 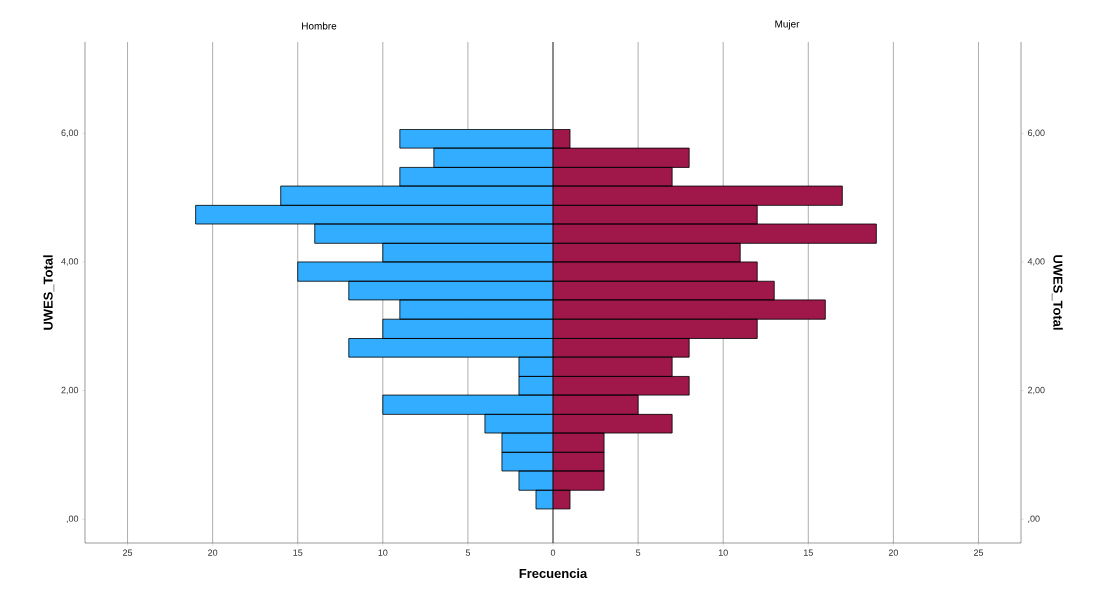 What do you see at coordinates (553, 552) in the screenshot?
I see `x-tick-label: 0` at bounding box center [553, 552].